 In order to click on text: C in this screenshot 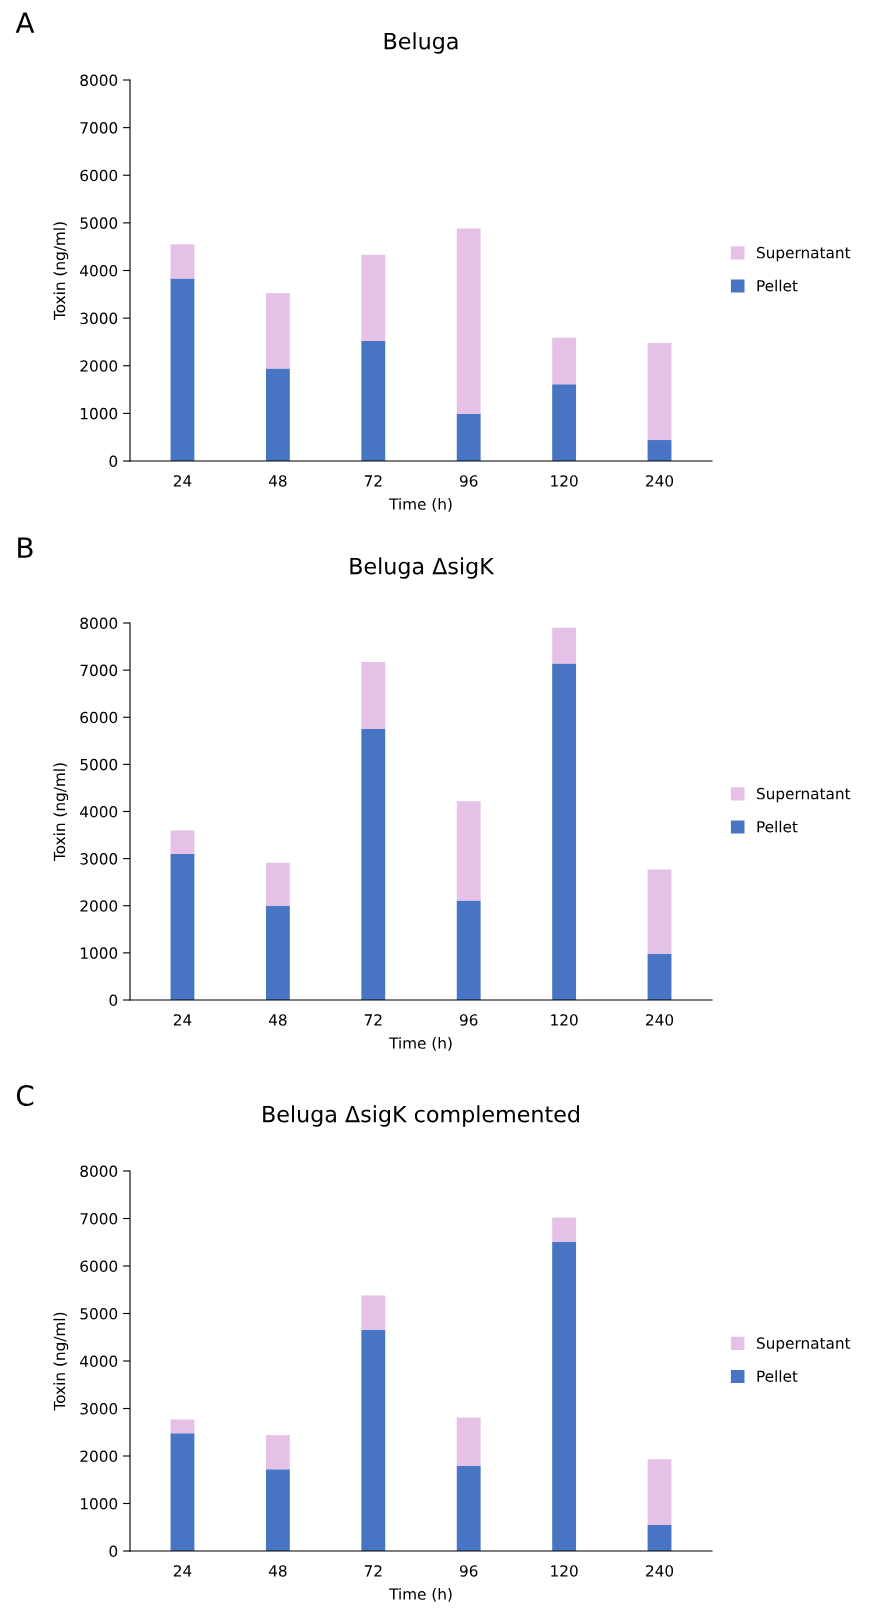, I will do `click(25, 1096)`.